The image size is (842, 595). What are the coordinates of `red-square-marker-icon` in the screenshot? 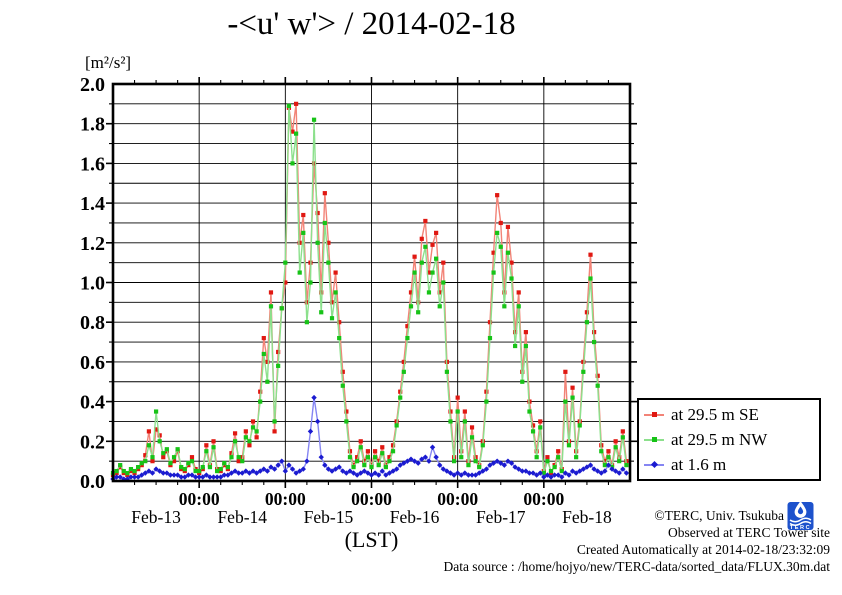 It's located at (654, 414).